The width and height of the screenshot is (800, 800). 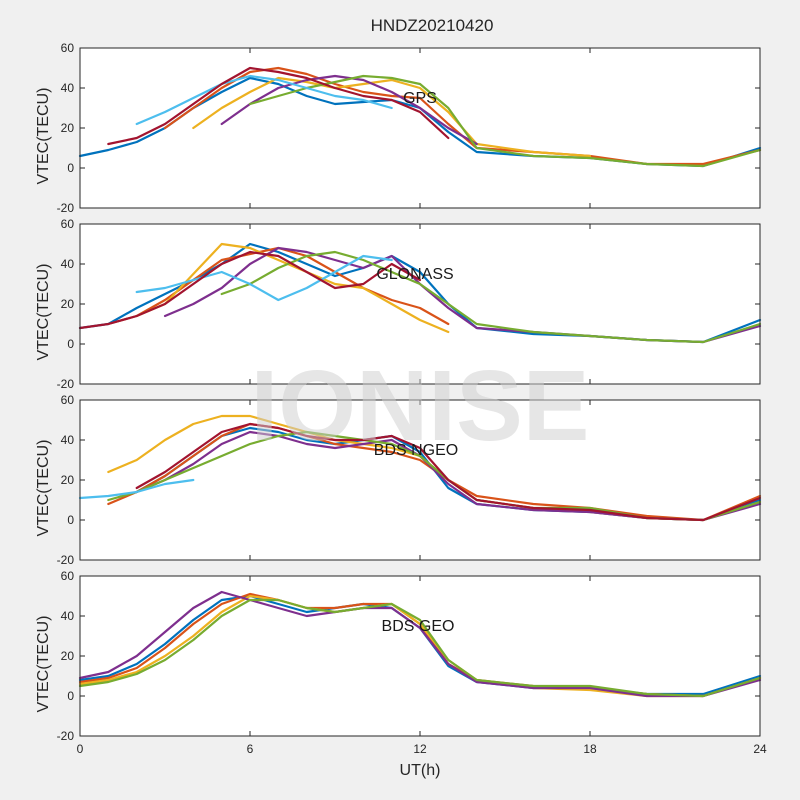 What do you see at coordinates (432, 25) in the screenshot?
I see `figure-title: HNDZ20210420` at bounding box center [432, 25].